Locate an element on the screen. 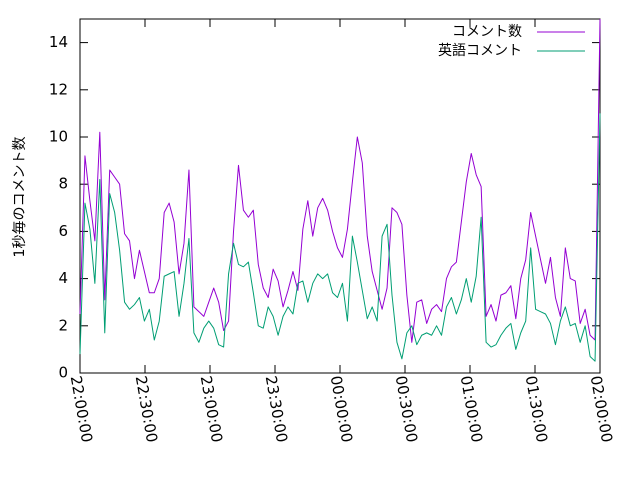 This screenshot has height=480, width=640. x-tick-label: 00:30:00 is located at coordinates (406, 408).